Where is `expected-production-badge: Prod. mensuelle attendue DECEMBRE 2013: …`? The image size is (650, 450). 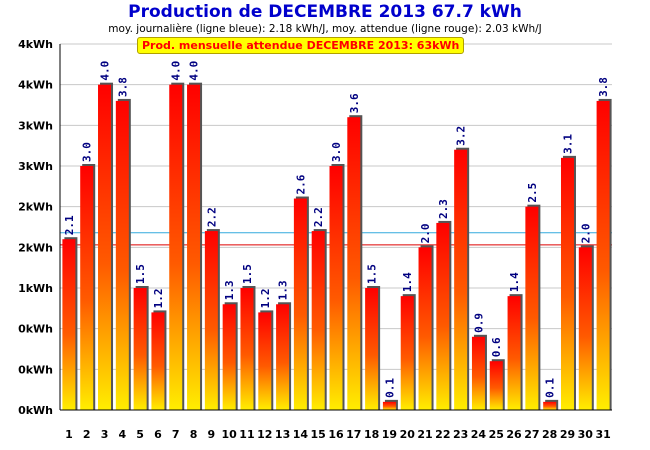
expected-production-badge: Prod. mensuelle attendue DECEMBRE 2013: … is located at coordinates (301, 45).